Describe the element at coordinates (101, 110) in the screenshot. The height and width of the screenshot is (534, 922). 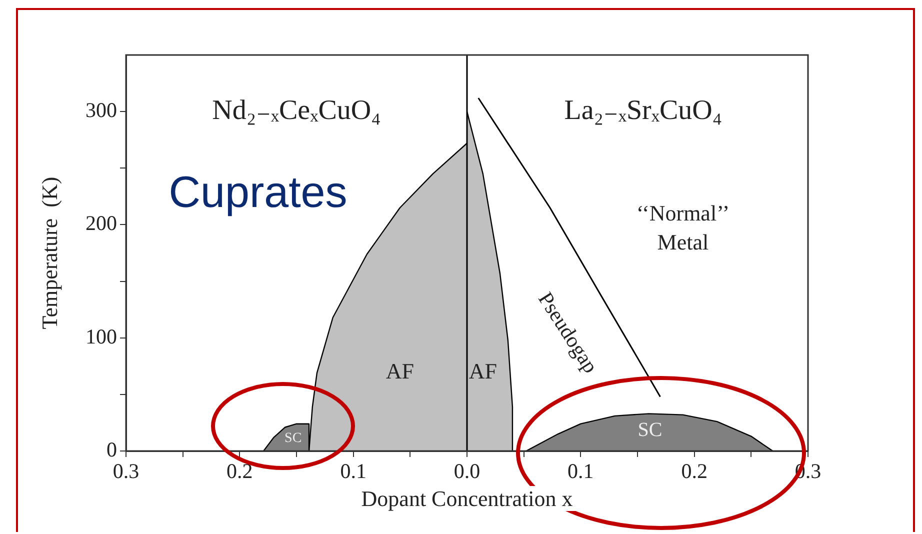
I see `y-tick-label: 300` at that location.